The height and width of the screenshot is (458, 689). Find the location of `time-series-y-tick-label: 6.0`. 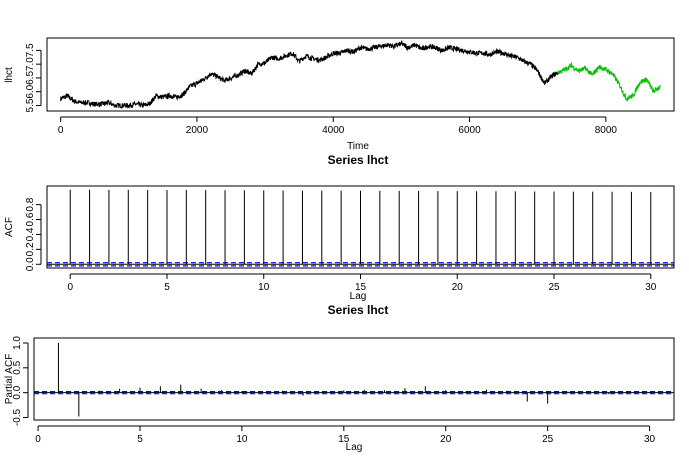

time-series-y-tick-label: 6.0 is located at coordinates (30, 91).